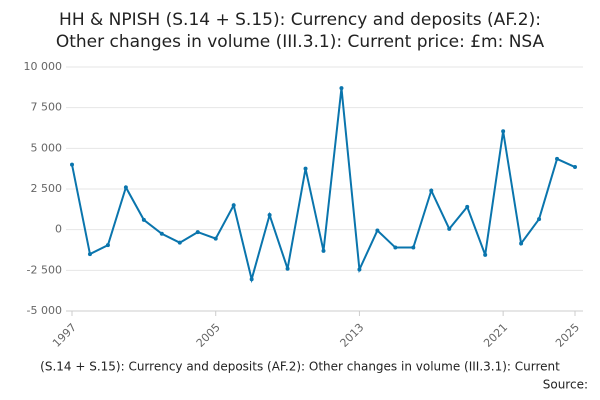 The width and height of the screenshot is (600, 400). What do you see at coordinates (43, 66) in the screenshot?
I see `y-tick-label: 10 000` at bounding box center [43, 66].